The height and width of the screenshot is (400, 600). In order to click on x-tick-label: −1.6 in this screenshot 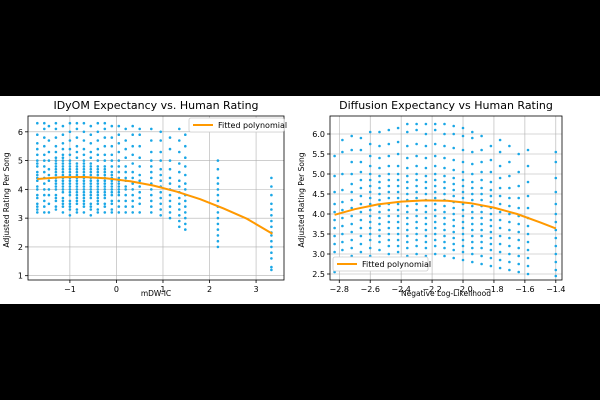, I will do `click(524, 289)`.